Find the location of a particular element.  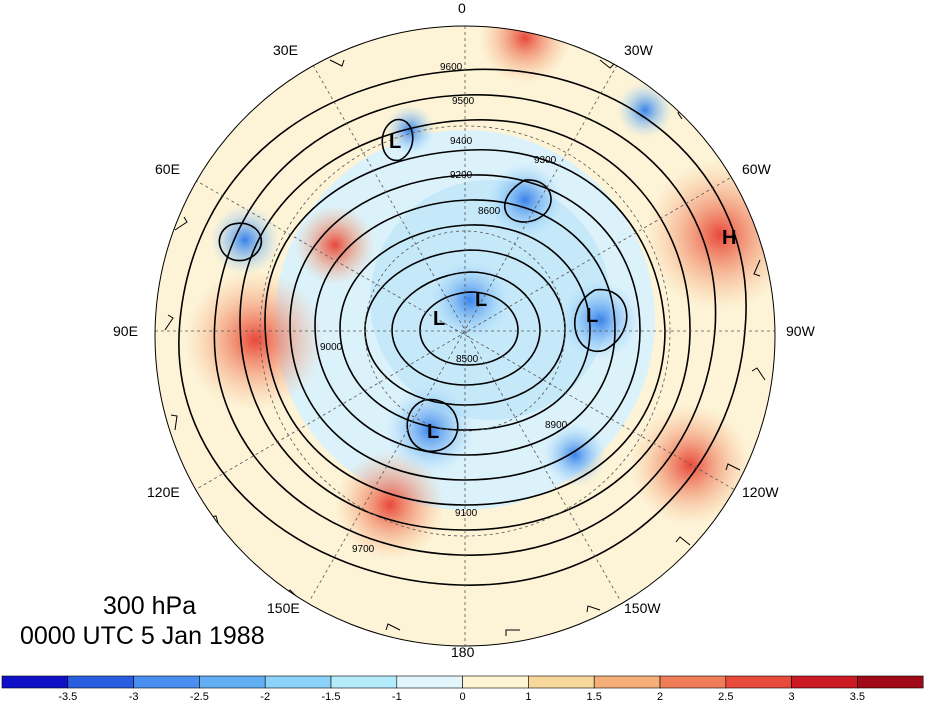

contour-label: 9300 is located at coordinates (545, 160).